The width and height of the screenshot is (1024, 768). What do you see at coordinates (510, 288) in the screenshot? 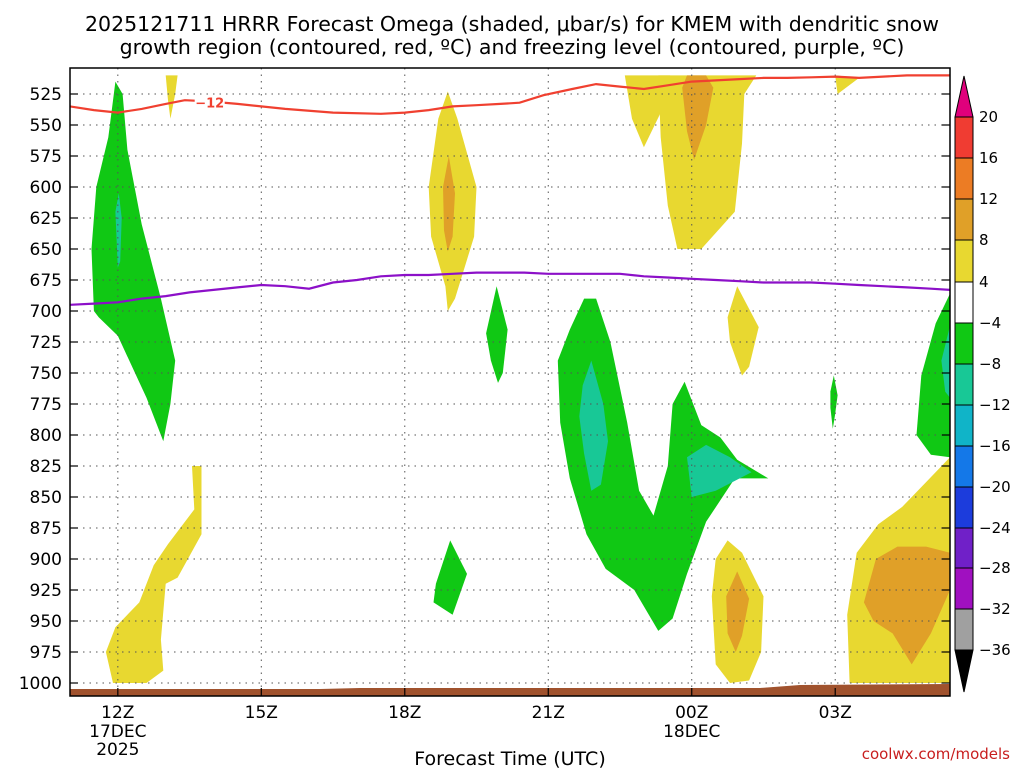
I see `freezing-level-contour` at bounding box center [510, 288].